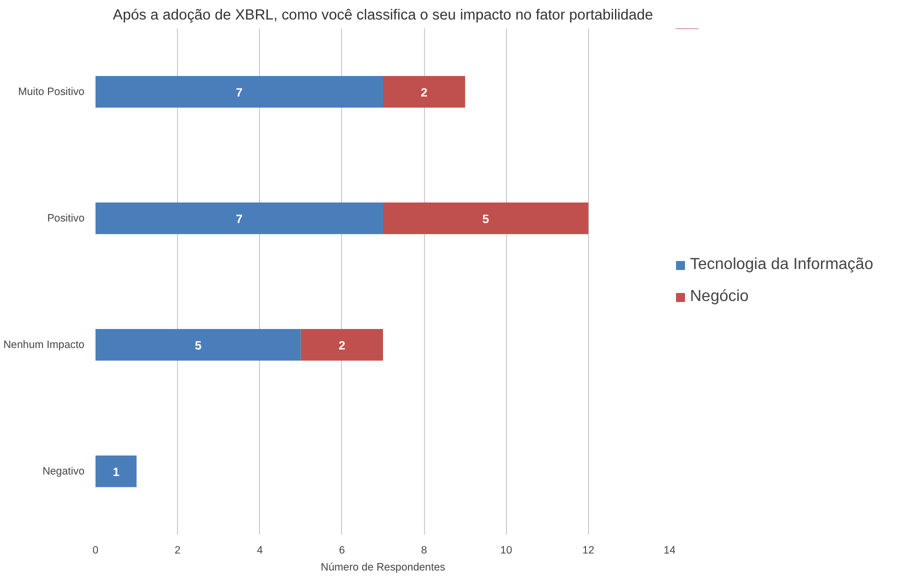 This screenshot has height=576, width=900. I want to click on y-tick-label: Muito Positivo, so click(51, 92).